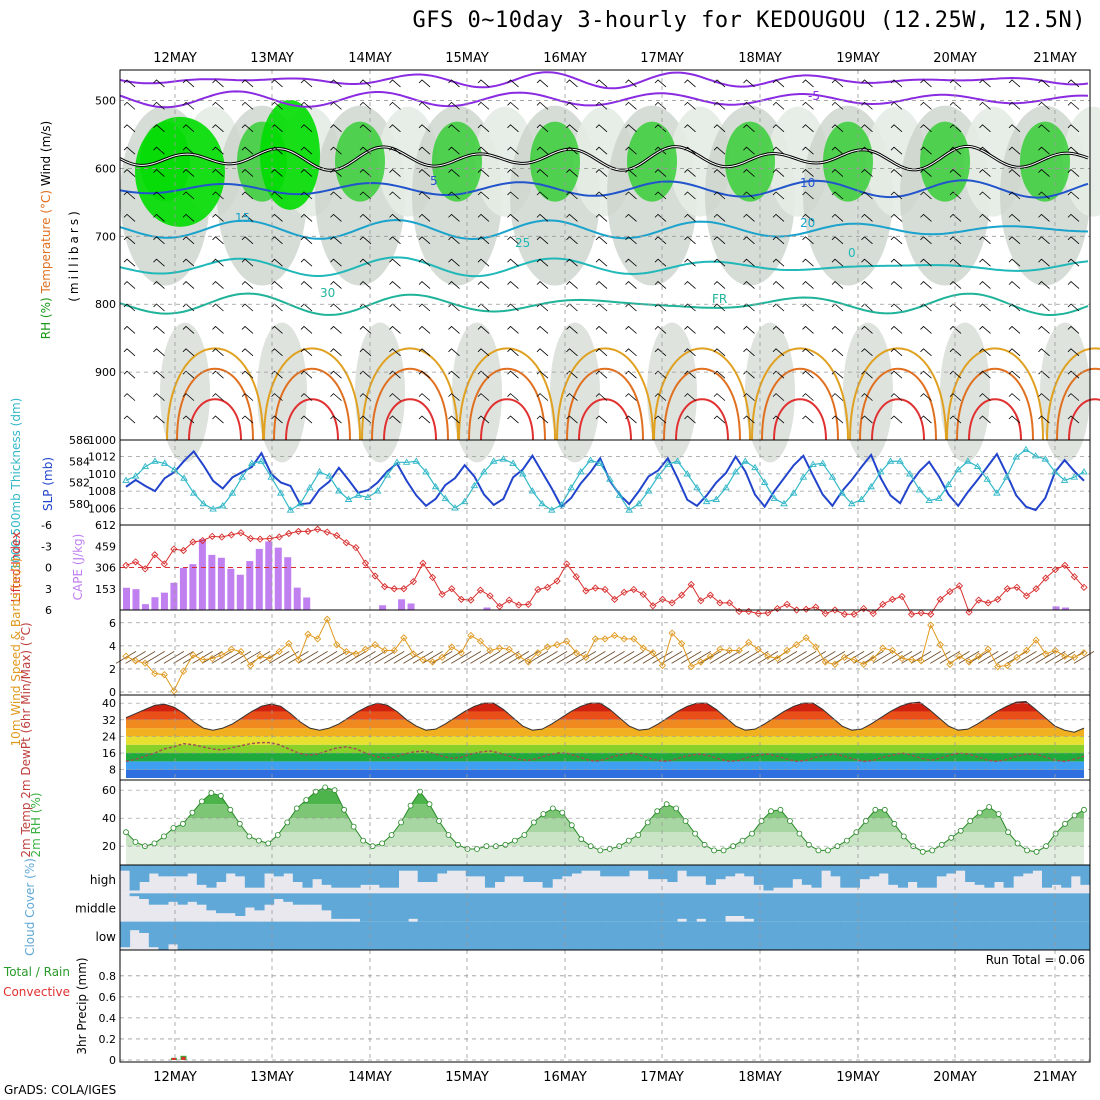 This screenshot has width=1100, height=1100. Describe the element at coordinates (605, 752) in the screenshot. I see `dewpoint-line` at that location.